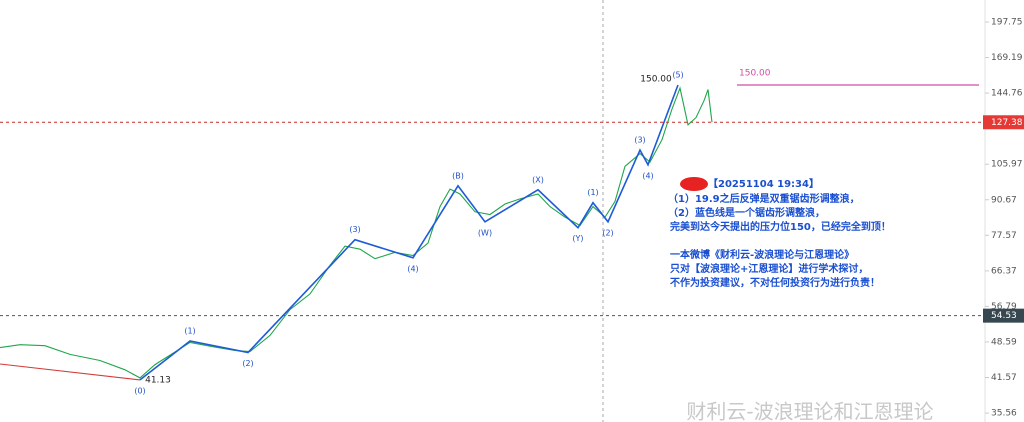 The image size is (1024, 422). I want to click on y-tick-label: 169.19, so click(1007, 58).